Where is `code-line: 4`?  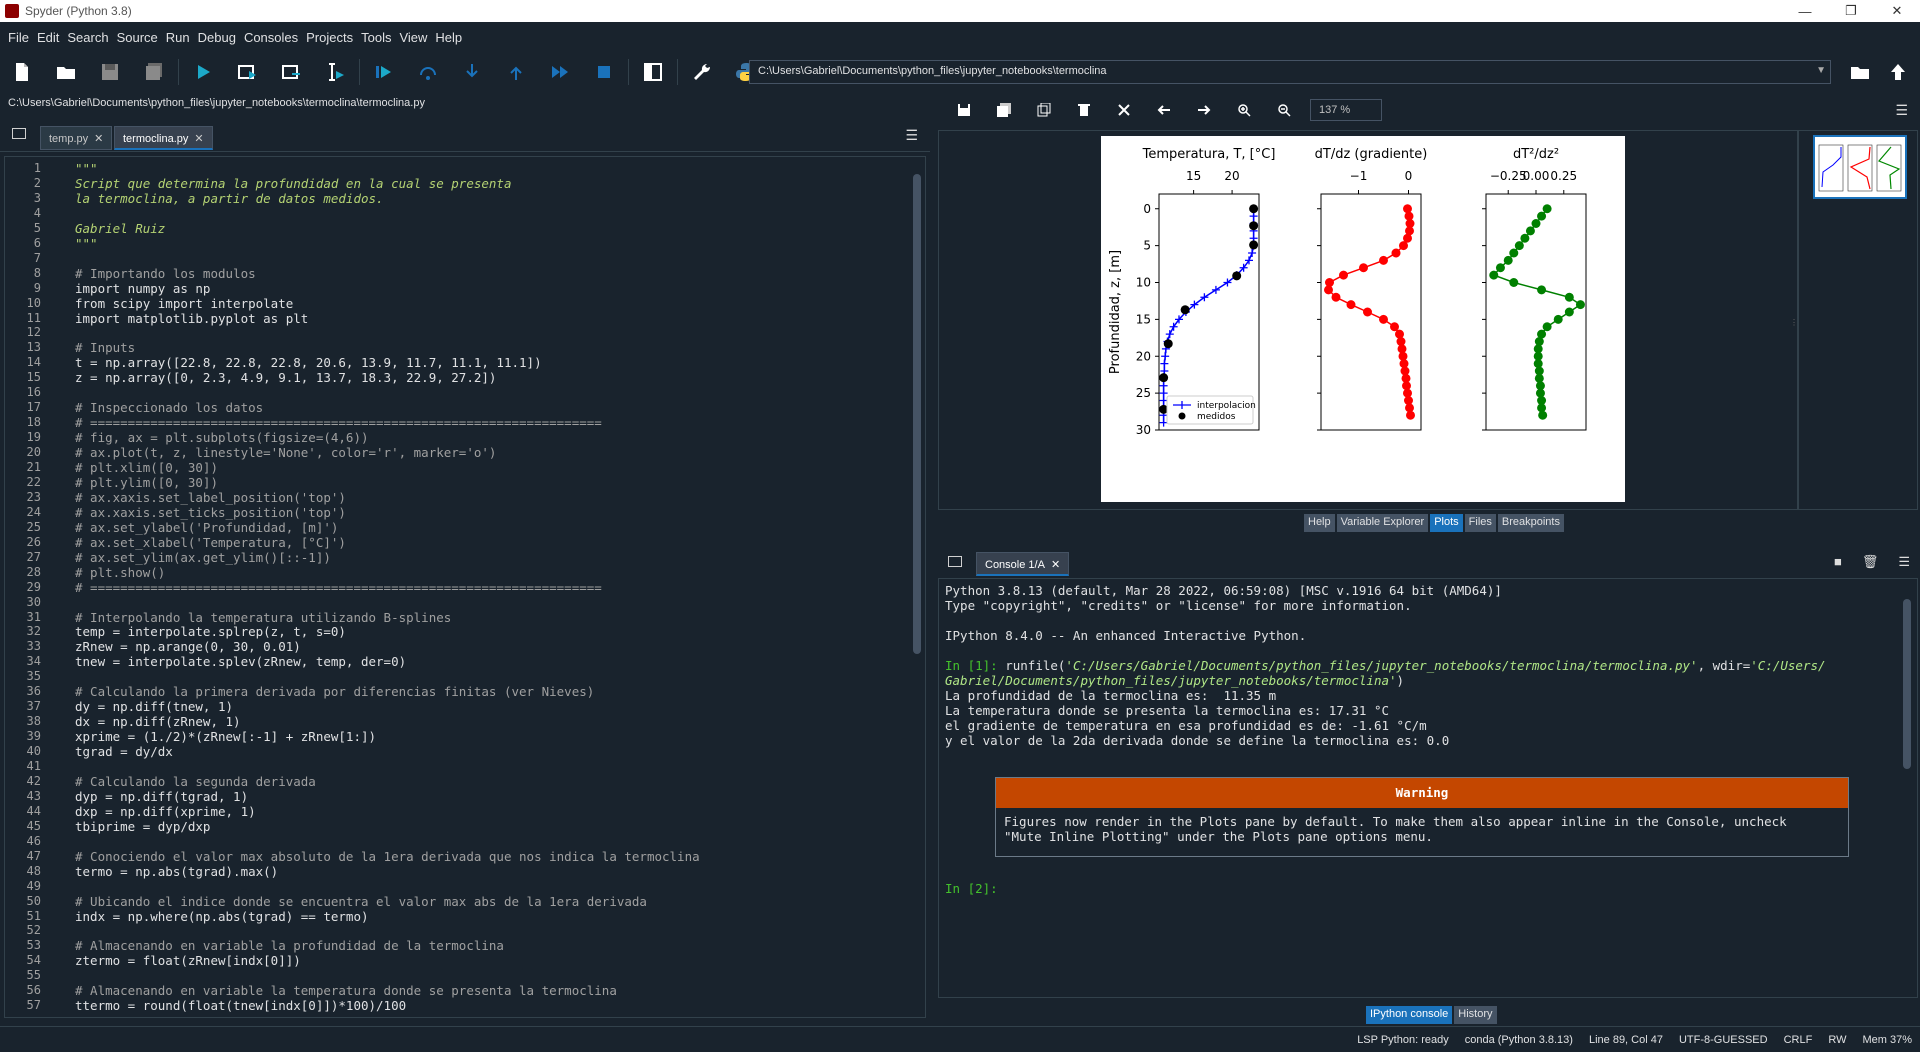
code-line: 4 is located at coordinates (455, 213).